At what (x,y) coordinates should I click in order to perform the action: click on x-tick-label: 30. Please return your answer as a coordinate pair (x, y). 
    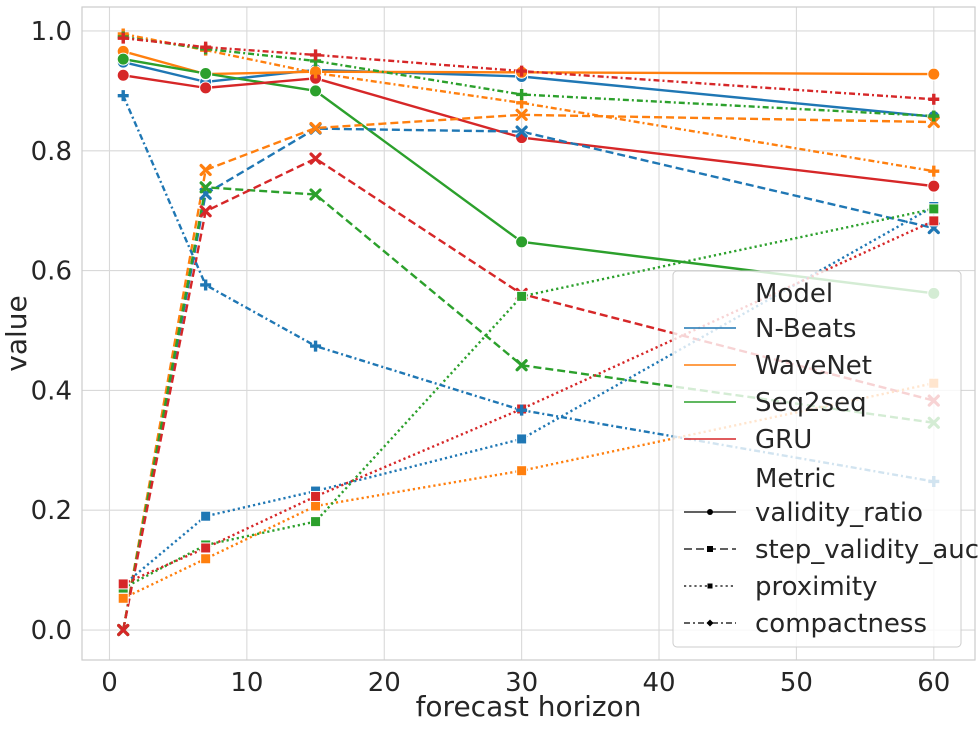
    Looking at the image, I should click on (521, 683).